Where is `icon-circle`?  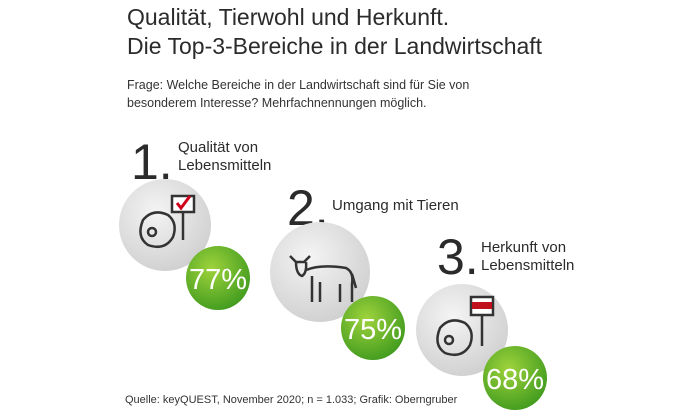
icon-circle is located at coordinates (320, 272).